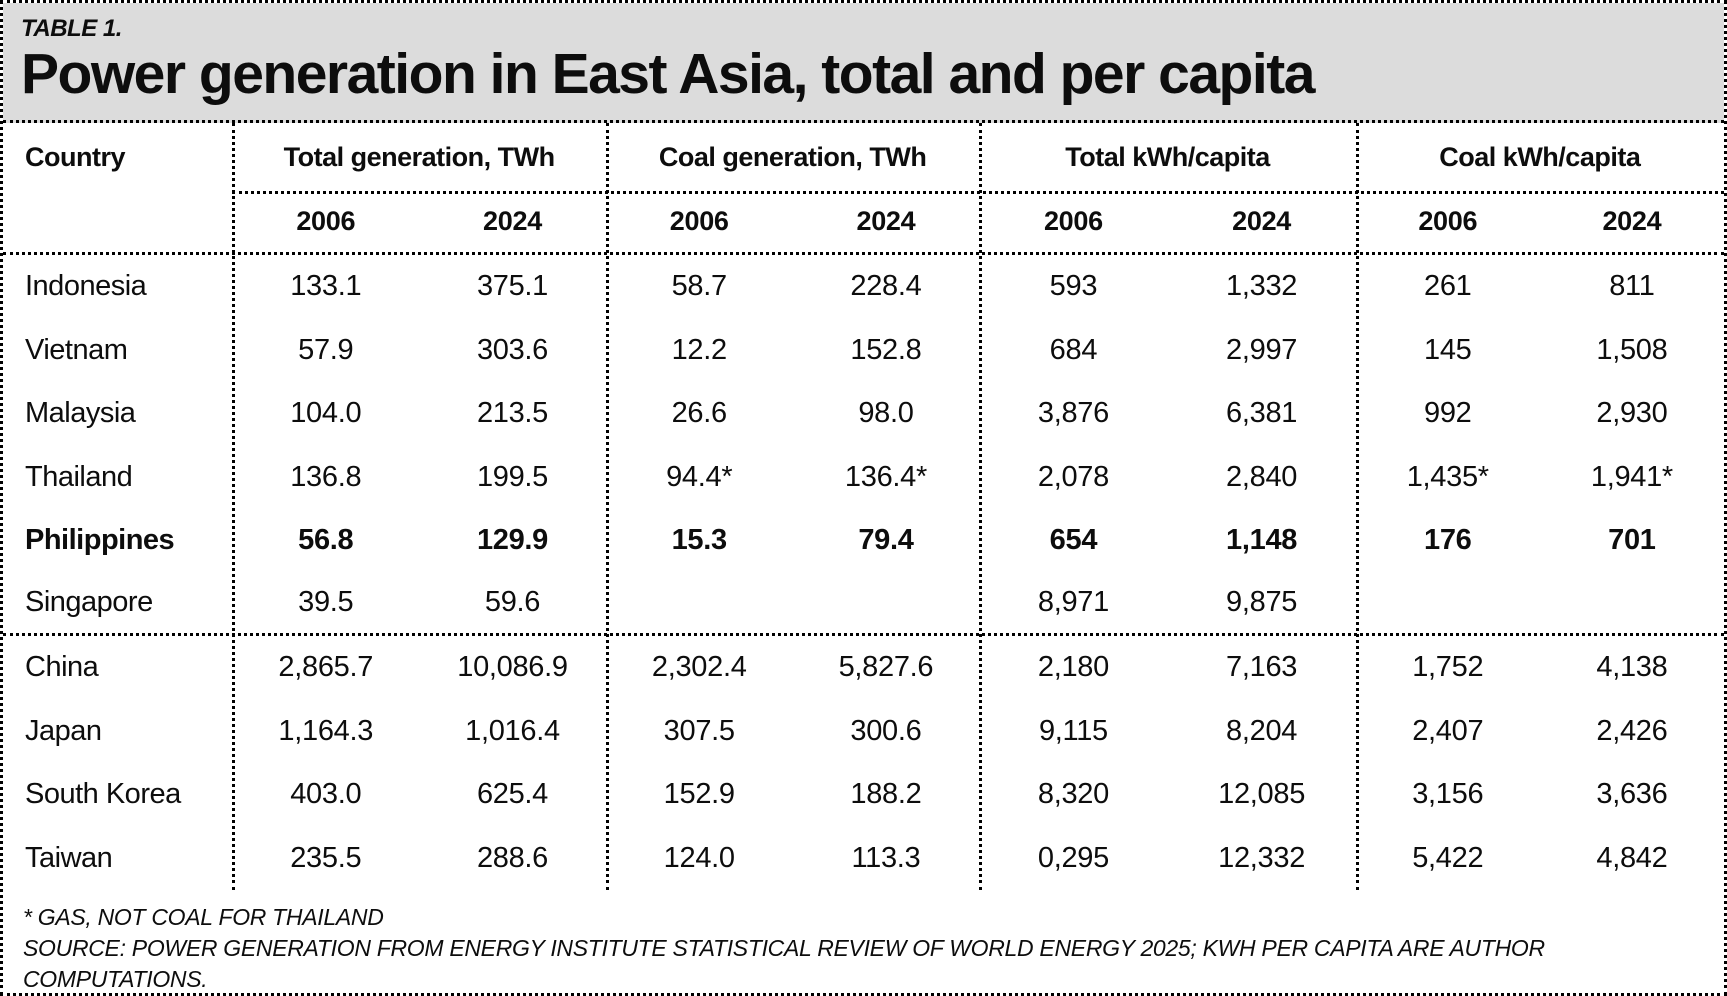 The width and height of the screenshot is (1727, 996). Describe the element at coordinates (886, 286) in the screenshot. I see `cell-value: 228.4` at that location.